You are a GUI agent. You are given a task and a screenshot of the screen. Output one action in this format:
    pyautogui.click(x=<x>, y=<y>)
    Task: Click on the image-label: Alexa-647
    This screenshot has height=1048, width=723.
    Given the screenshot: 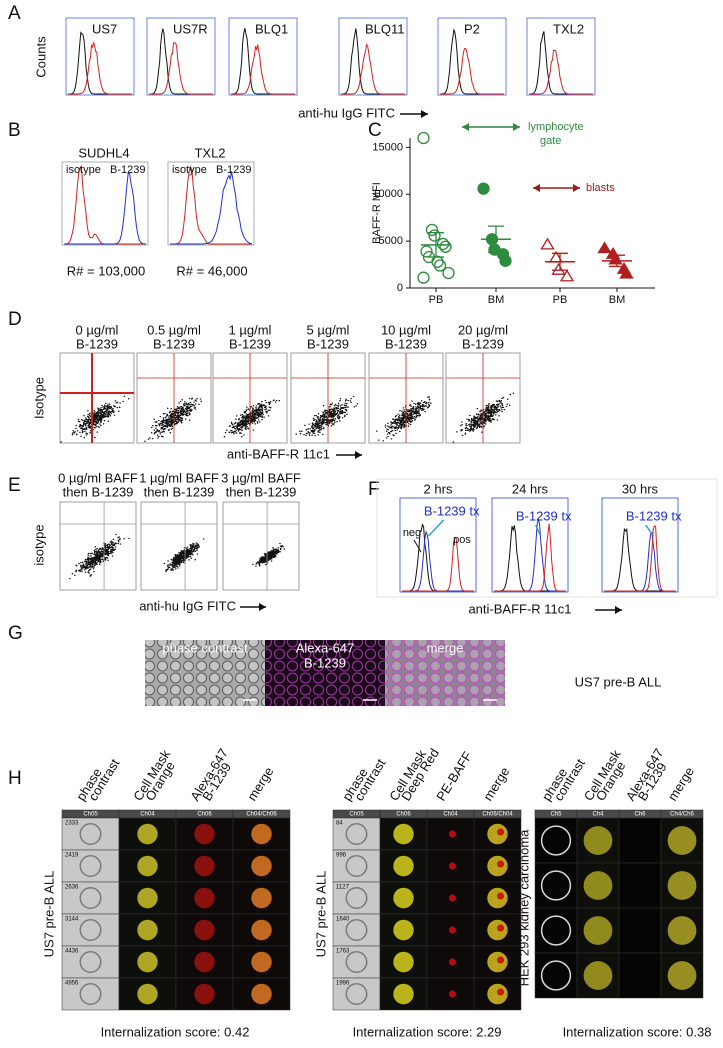 What is the action you would take?
    pyautogui.click(x=325, y=647)
    